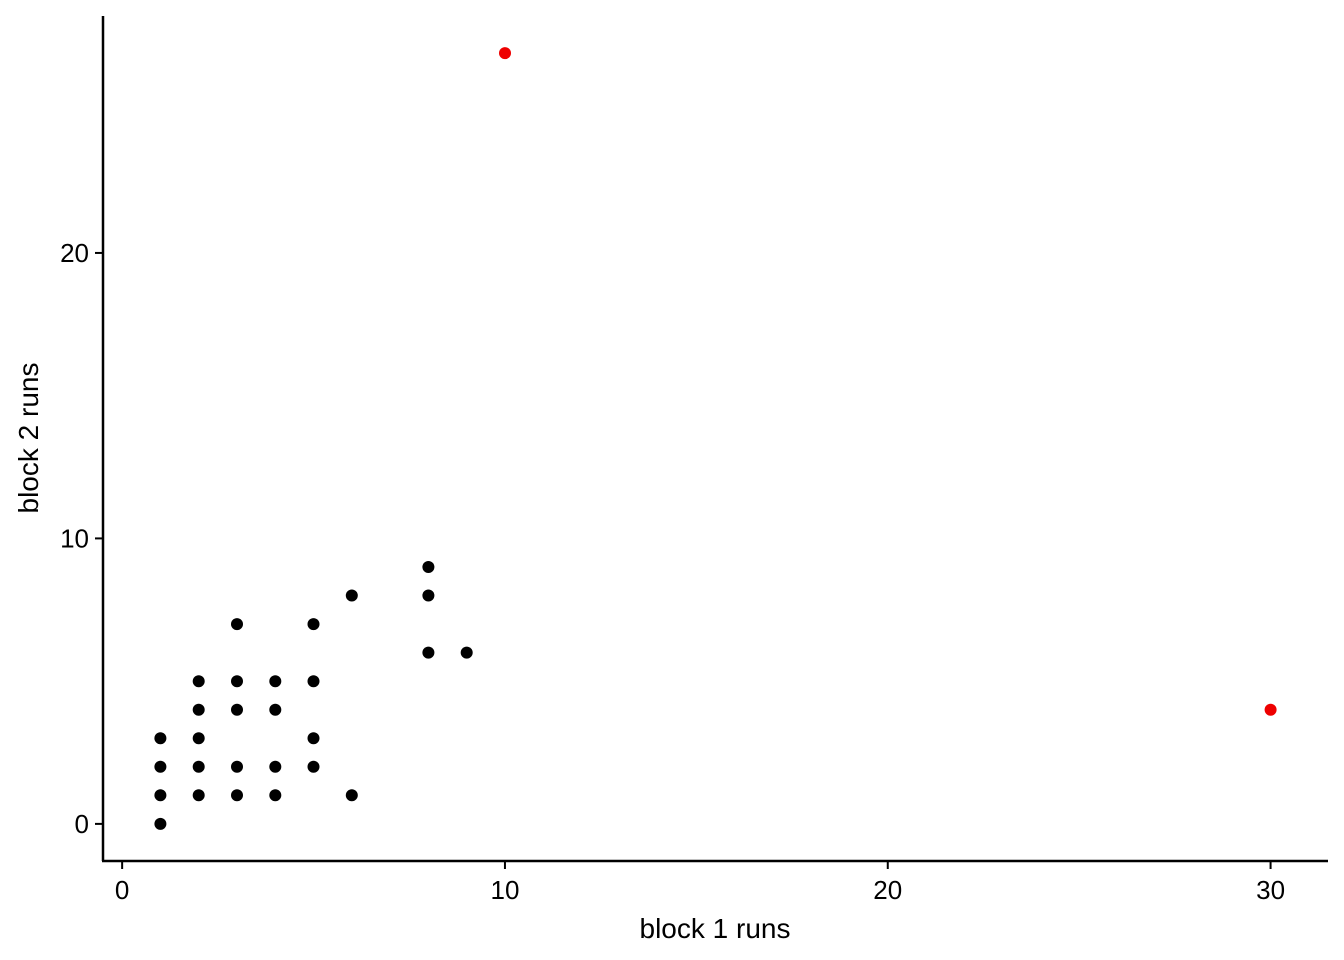 The image size is (1344, 960). I want to click on x-tick-label-2: 20, so click(887, 890).